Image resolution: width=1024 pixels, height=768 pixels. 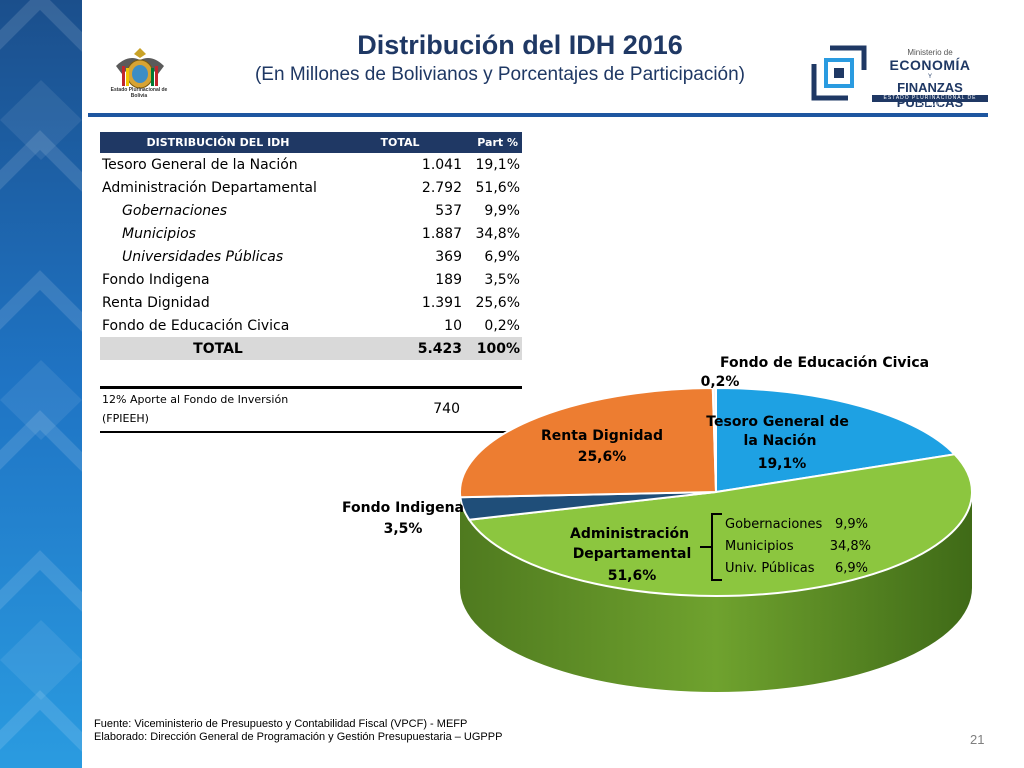 What do you see at coordinates (711, 547) in the screenshot?
I see `breakdown-bracket` at bounding box center [711, 547].